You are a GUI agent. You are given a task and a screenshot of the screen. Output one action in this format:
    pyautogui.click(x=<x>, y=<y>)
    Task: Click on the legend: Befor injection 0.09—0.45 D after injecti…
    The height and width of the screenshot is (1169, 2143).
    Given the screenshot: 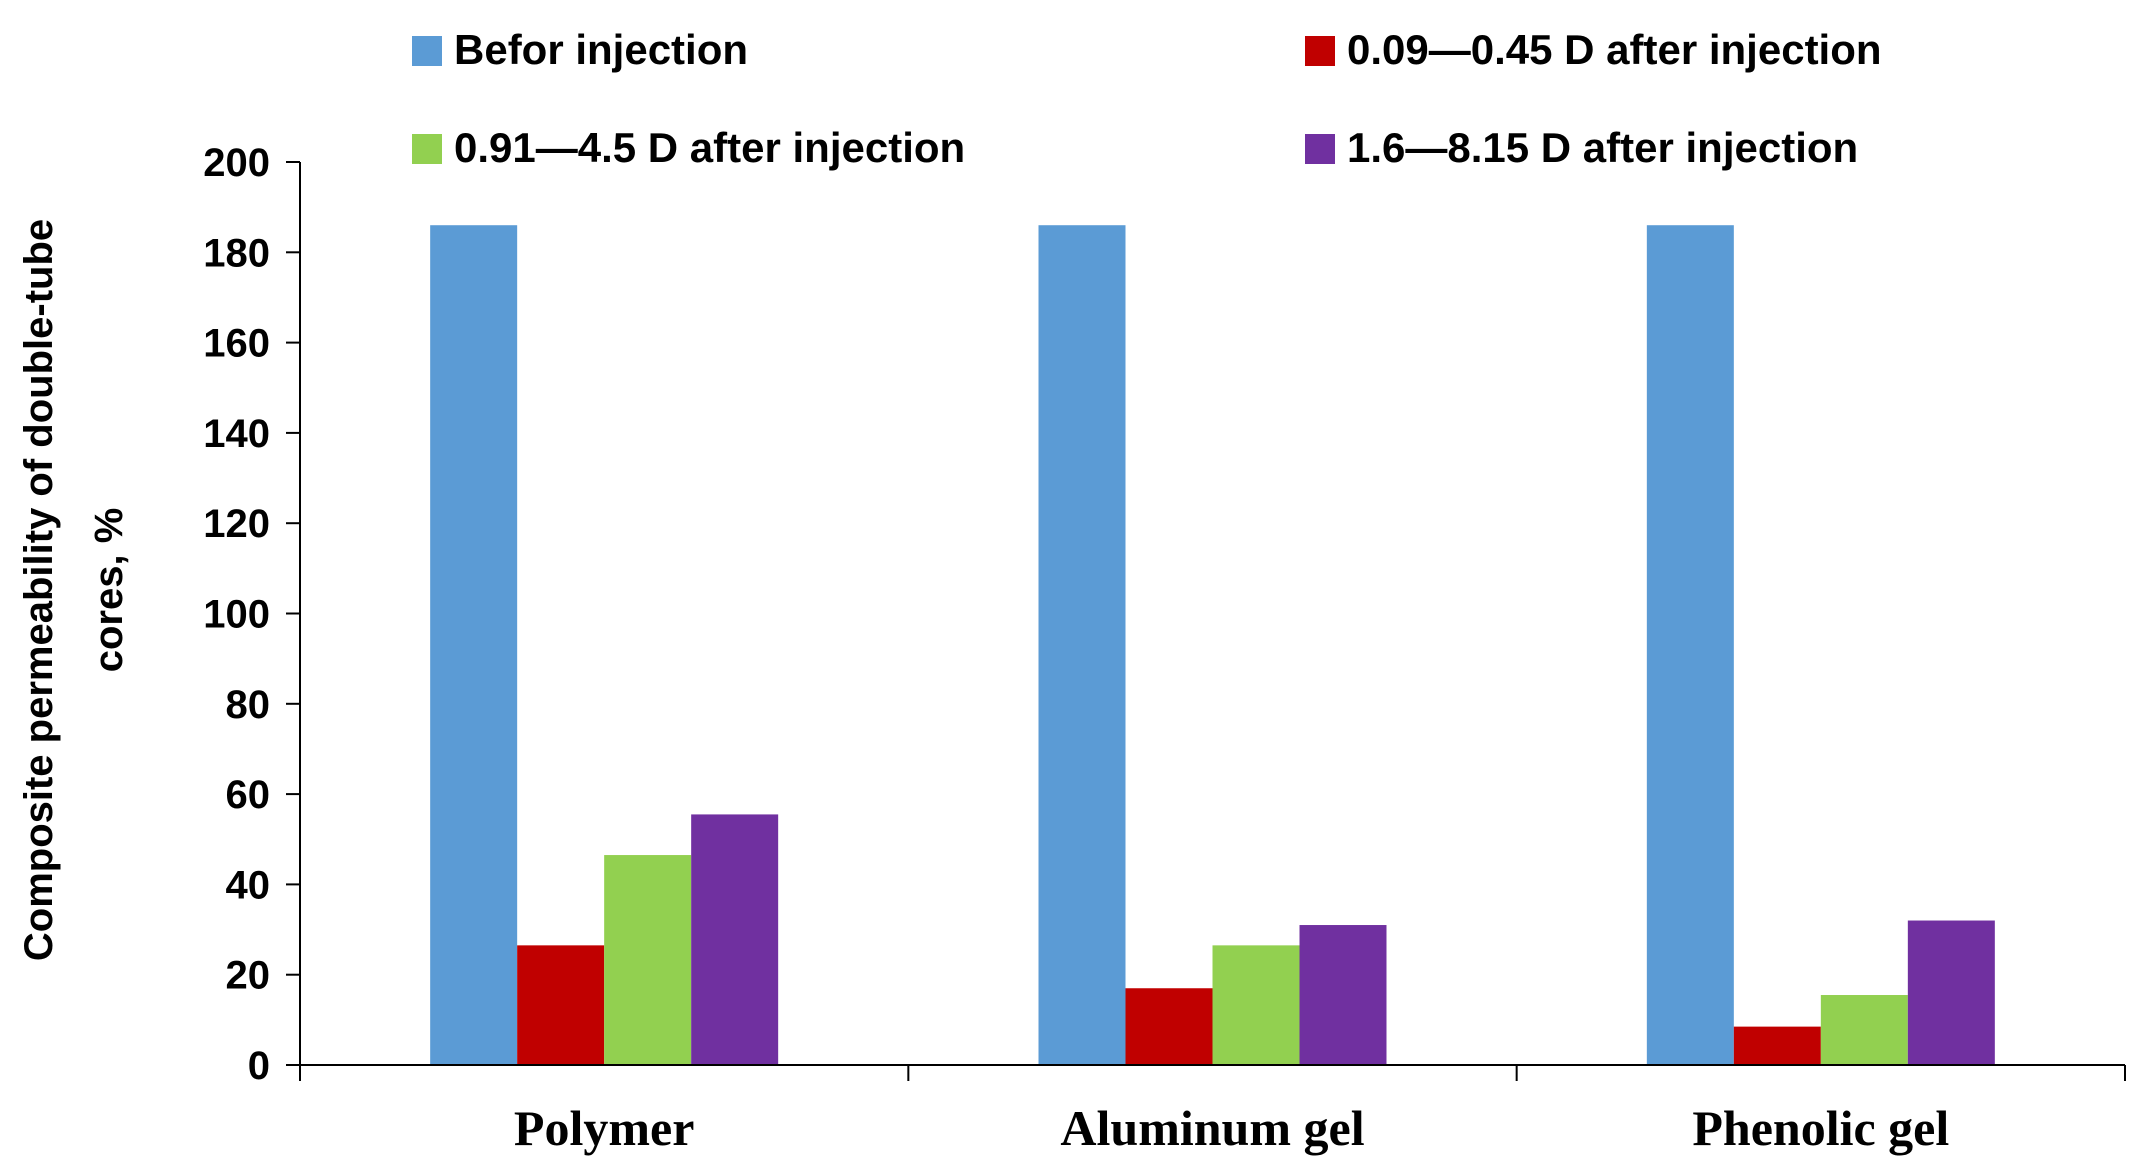 What is the action you would take?
    pyautogui.click(x=1147, y=98)
    